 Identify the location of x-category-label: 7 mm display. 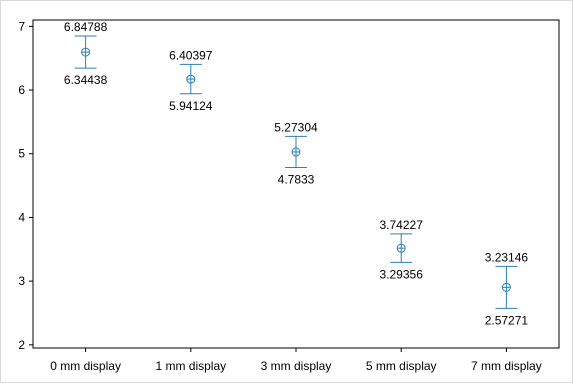
(506, 366).